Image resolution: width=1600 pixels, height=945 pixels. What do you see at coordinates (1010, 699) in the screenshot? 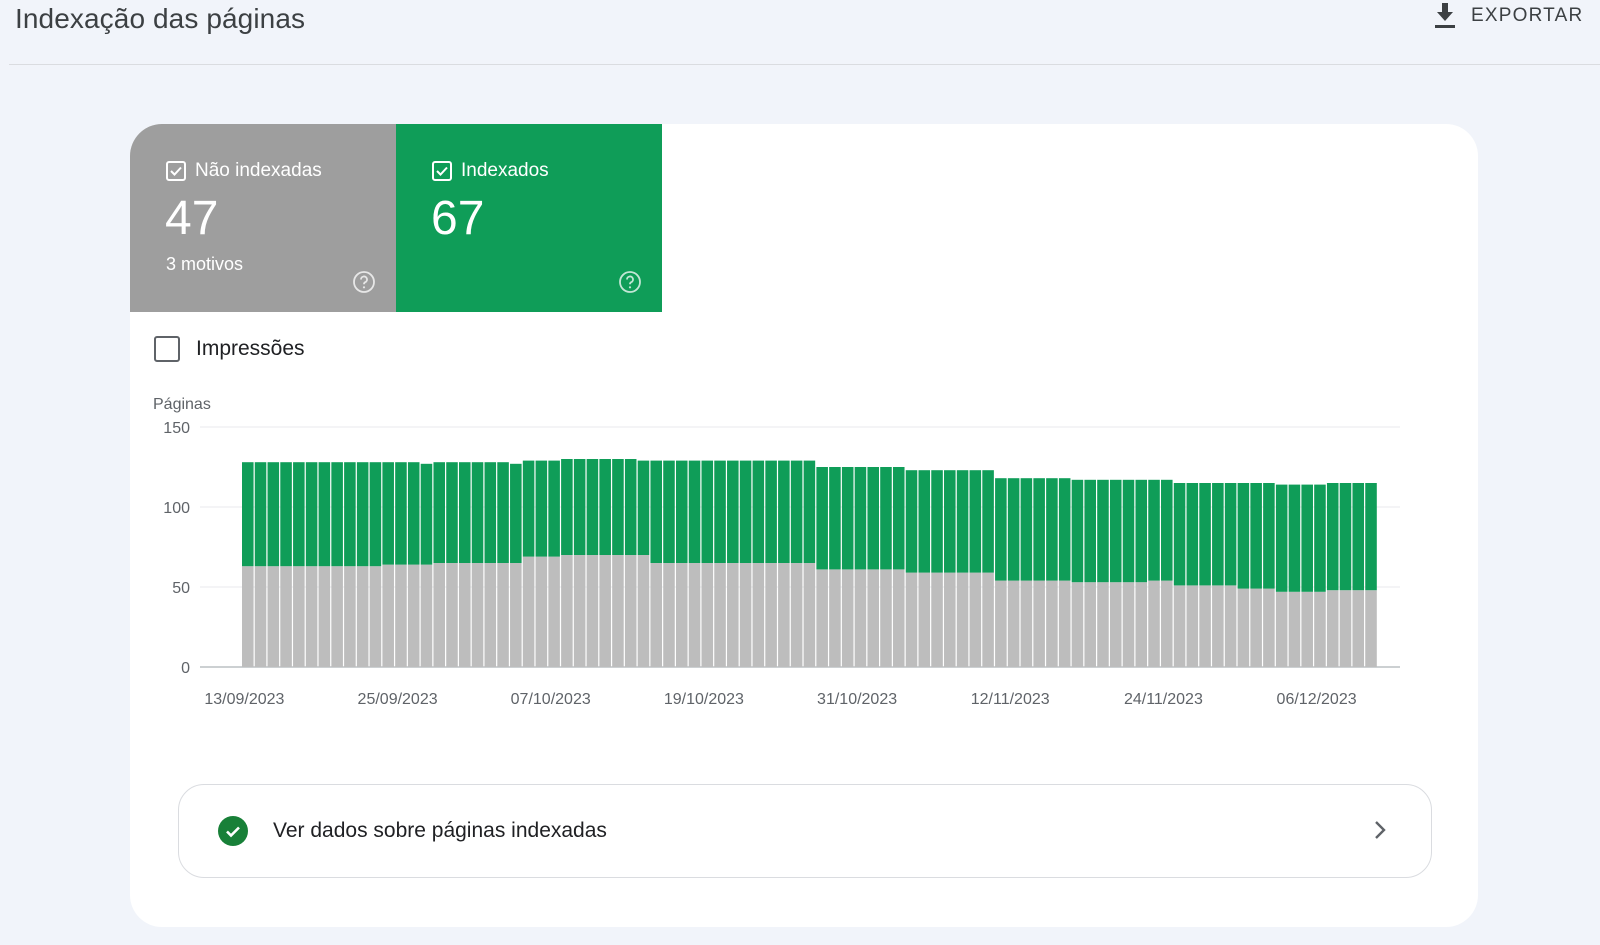
I see `x-tick-label: 12/11/2023` at bounding box center [1010, 699].